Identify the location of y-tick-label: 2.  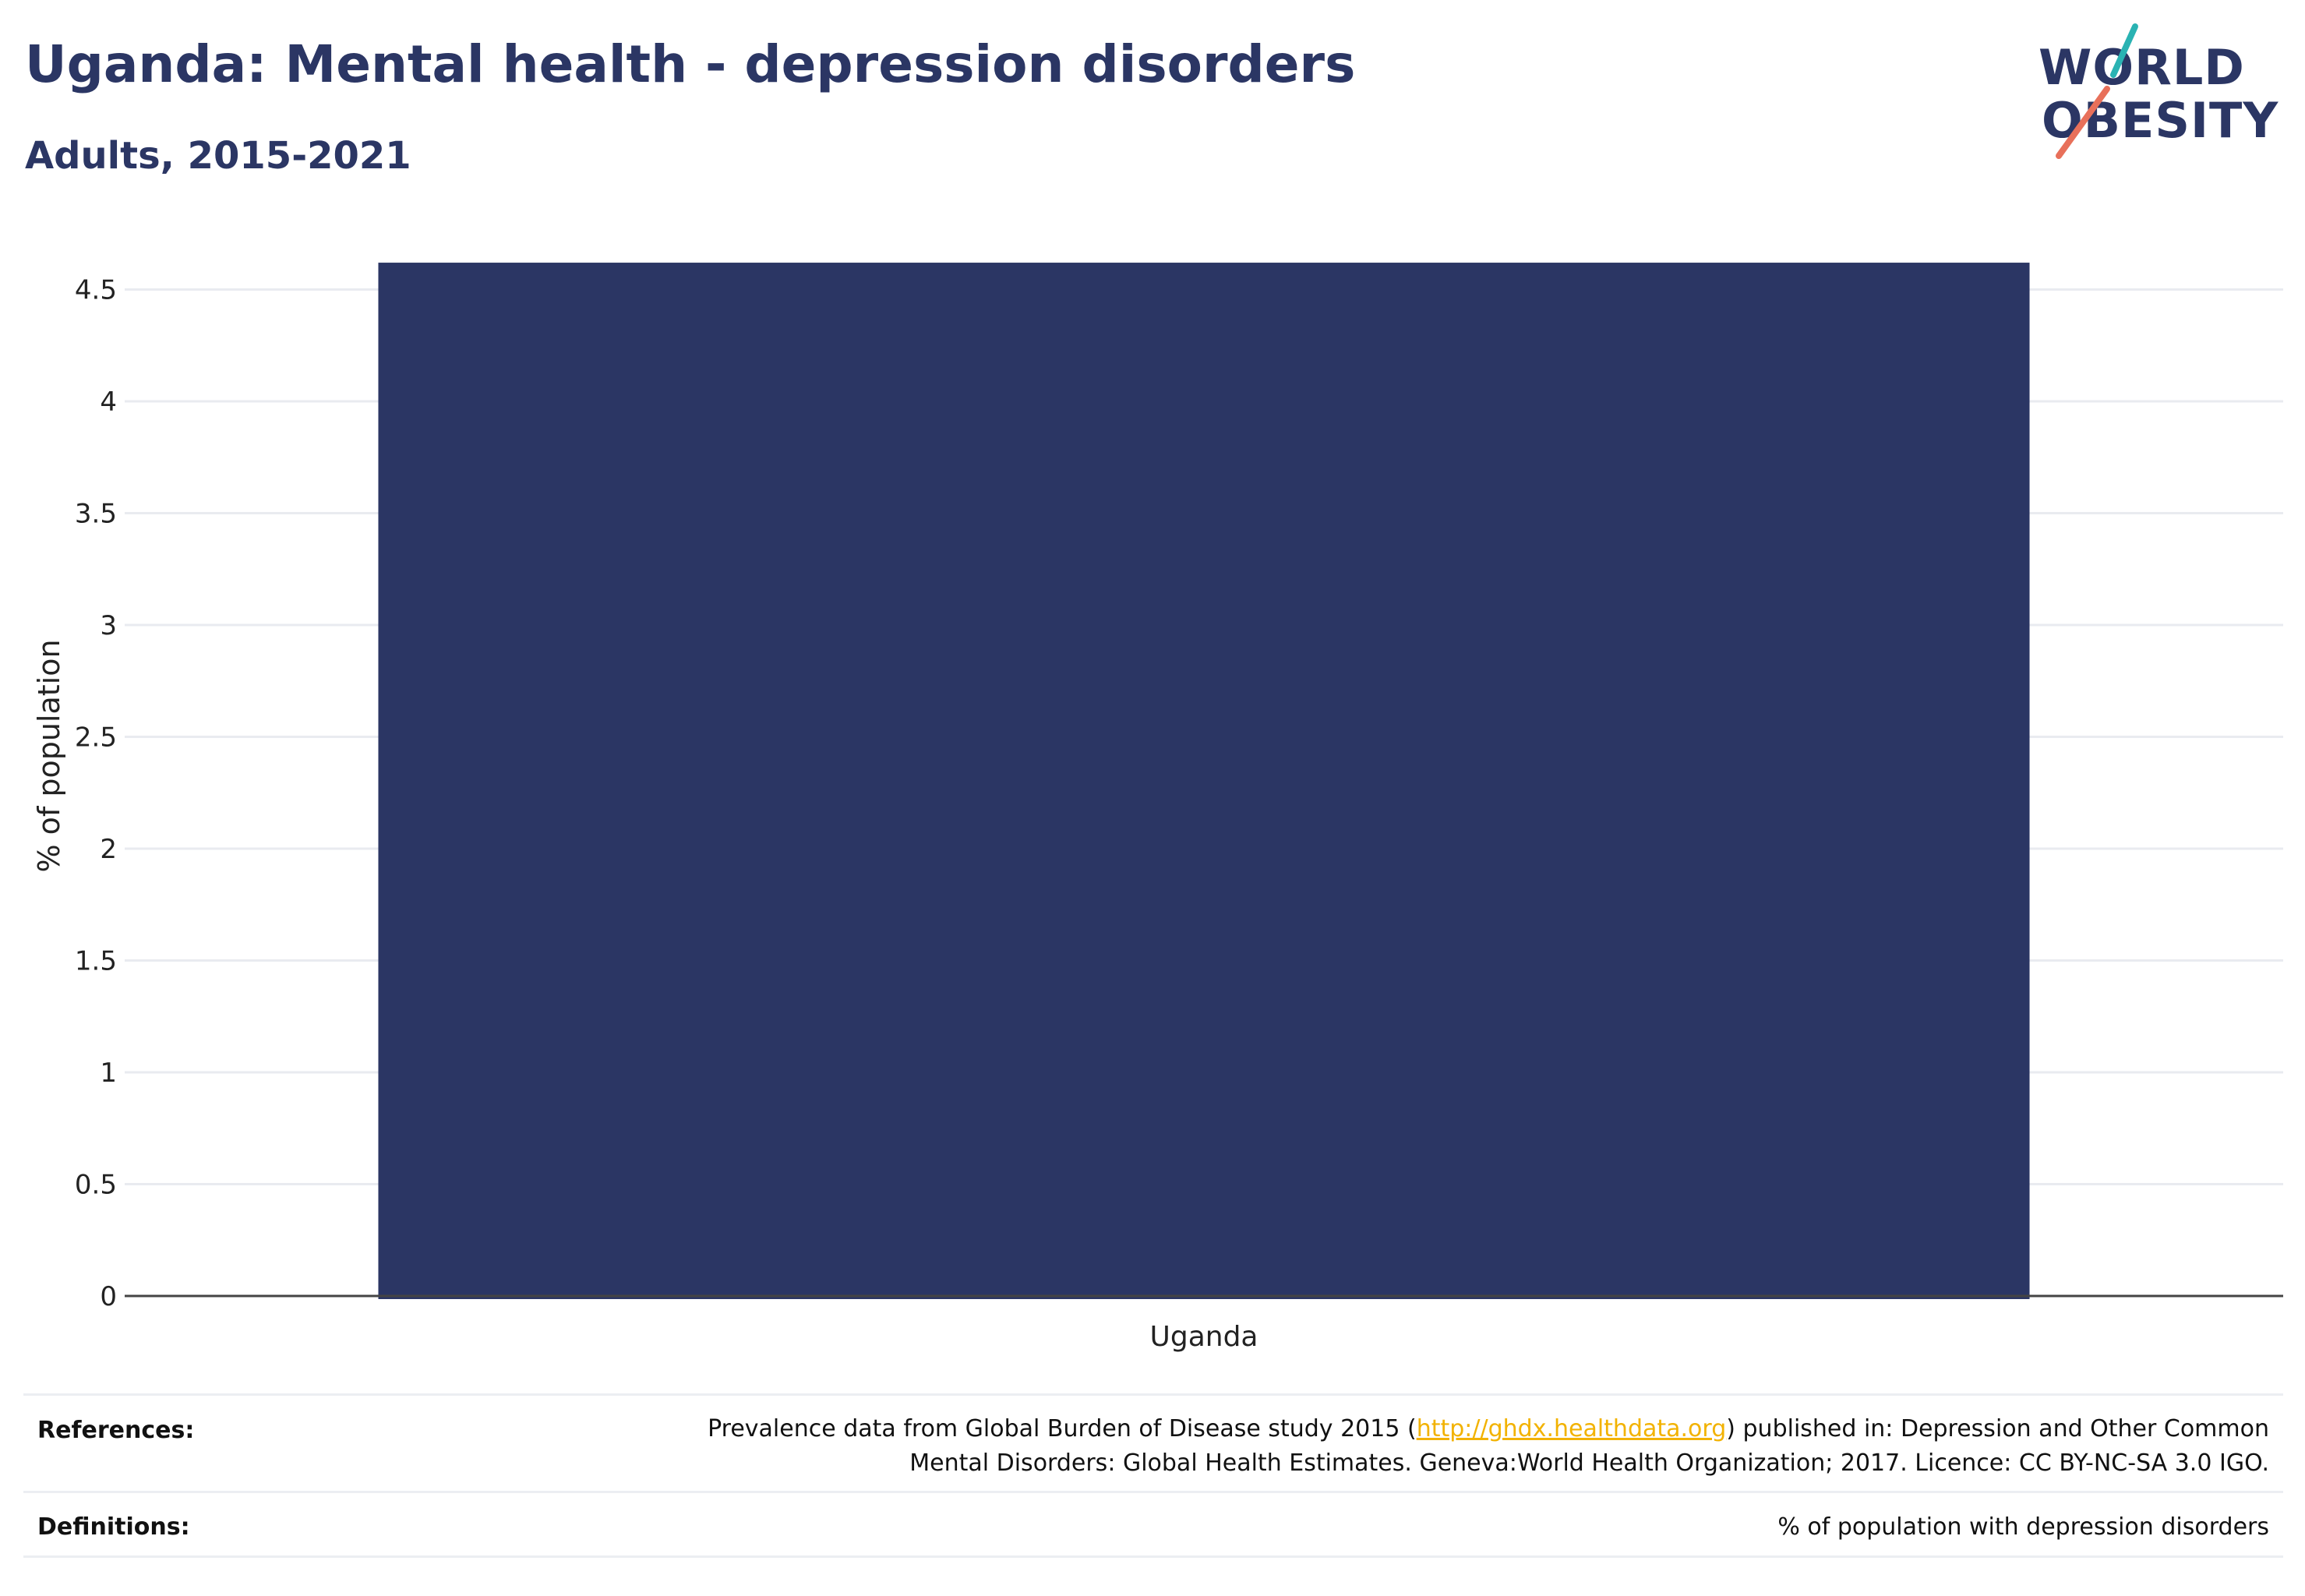
(109, 849).